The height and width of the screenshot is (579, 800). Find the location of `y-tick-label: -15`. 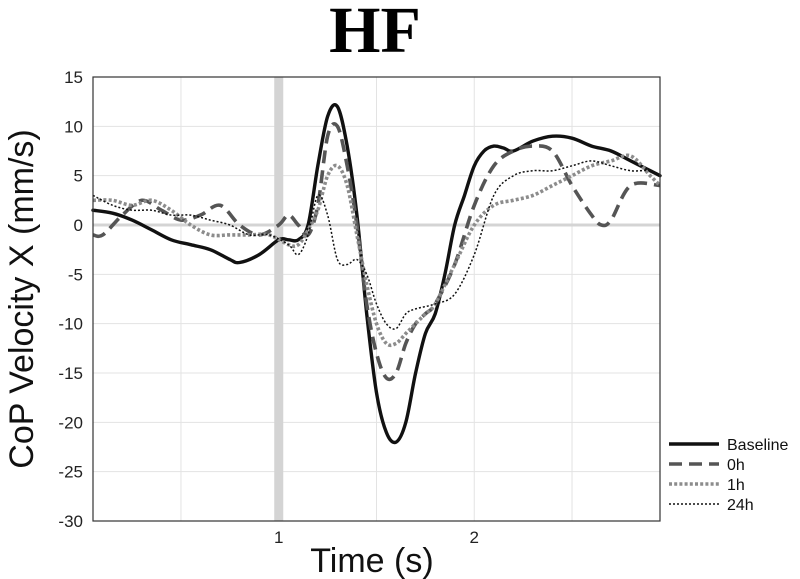

y-tick-label: -15 is located at coordinates (70, 373).